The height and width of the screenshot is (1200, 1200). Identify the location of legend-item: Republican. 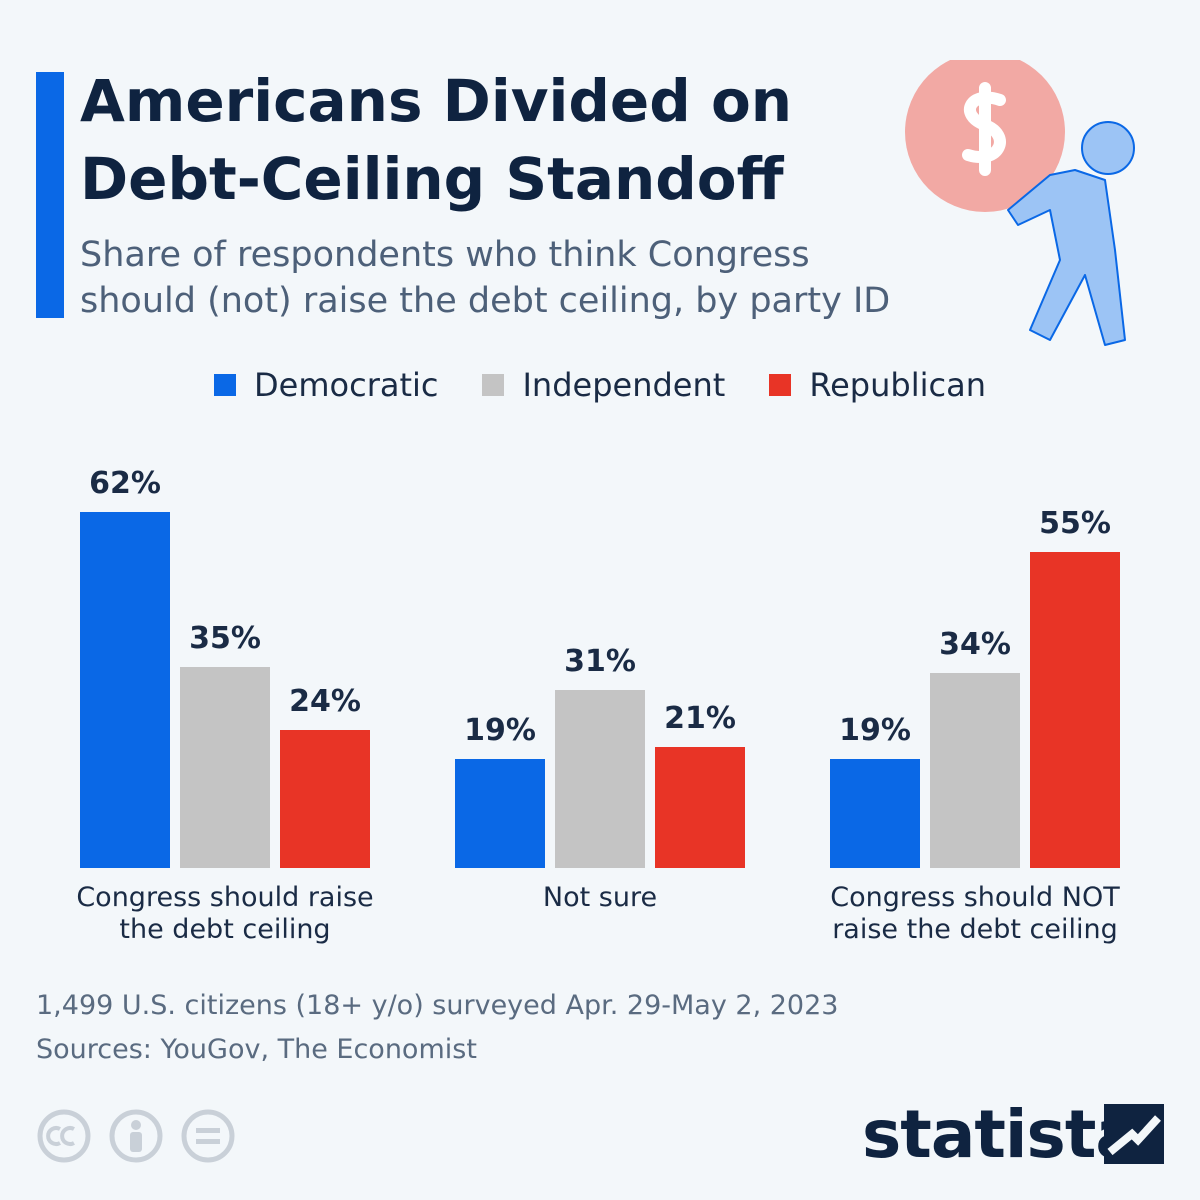
(877, 385).